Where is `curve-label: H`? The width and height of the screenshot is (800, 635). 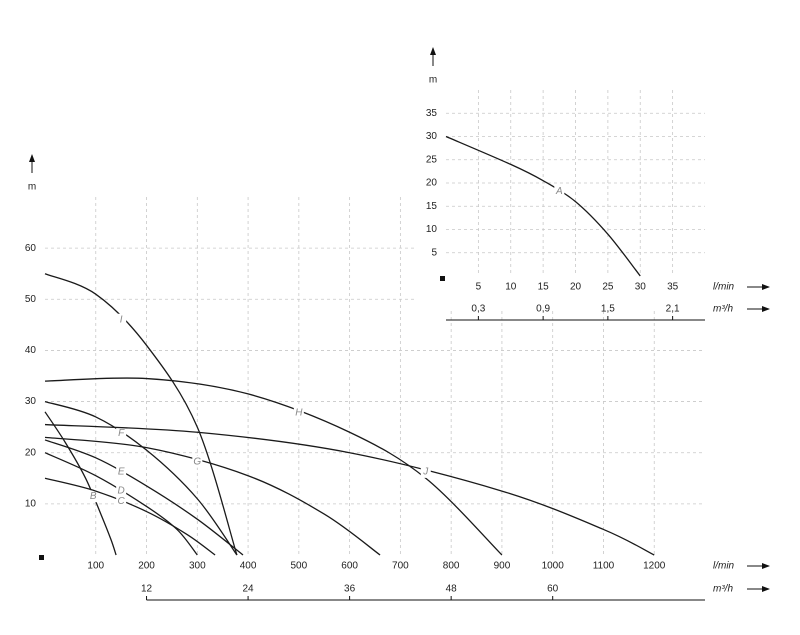
curve-label: H is located at coordinates (299, 413).